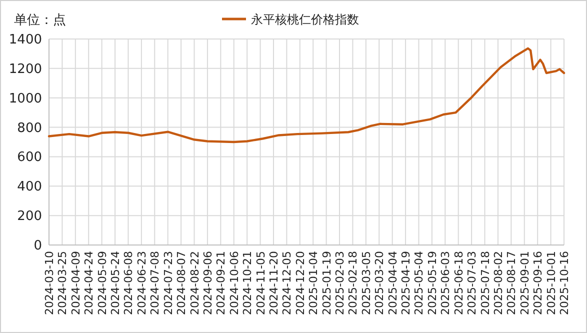  What do you see at coordinates (49, 283) in the screenshot?
I see `x-tick-label: 2024-03-10` at bounding box center [49, 283].